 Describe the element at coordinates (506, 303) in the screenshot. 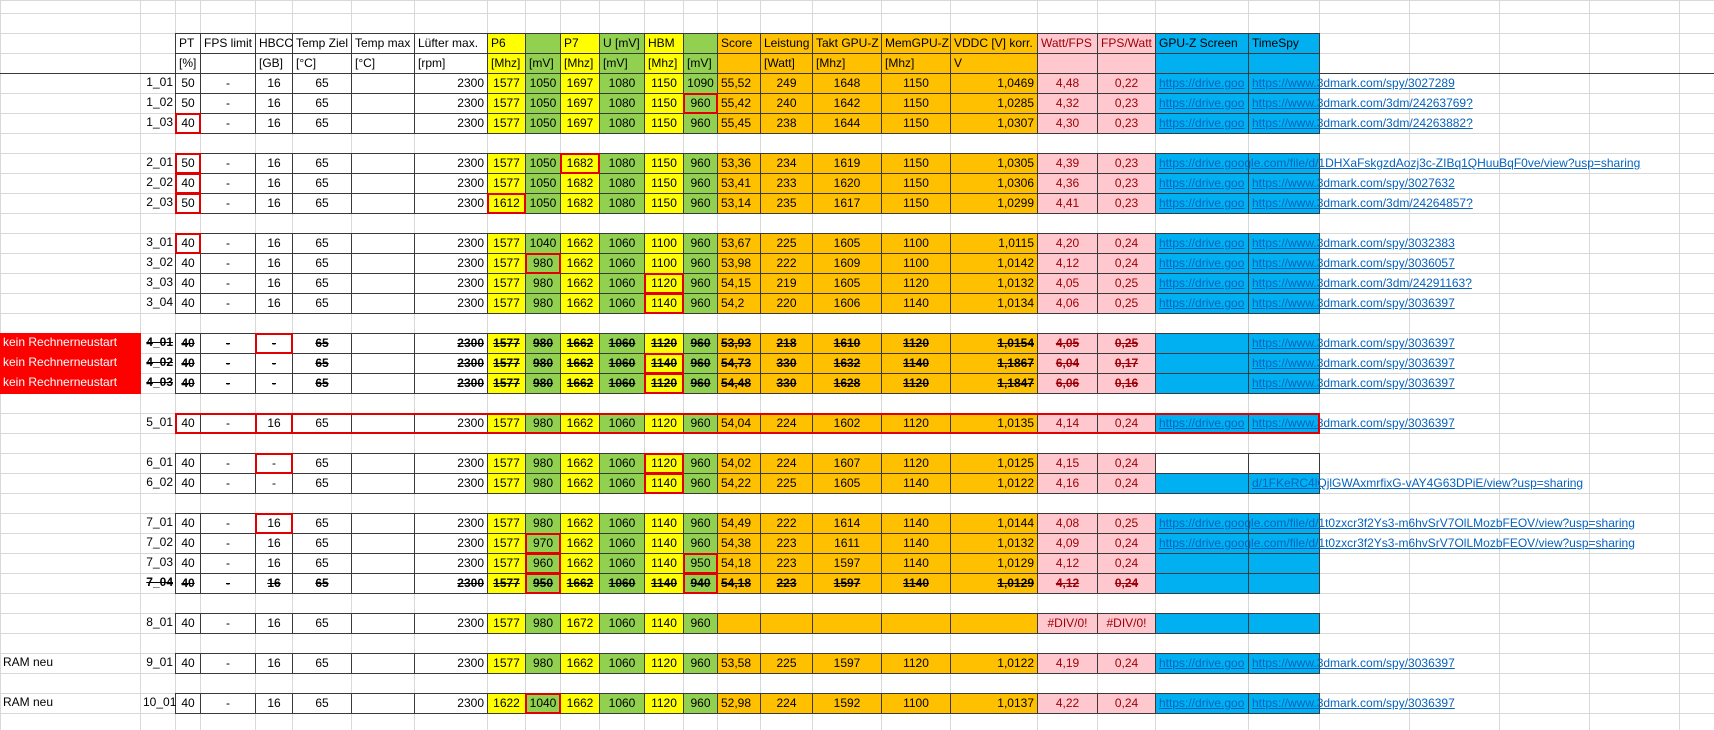

I see `data-cell: 1577` at that location.